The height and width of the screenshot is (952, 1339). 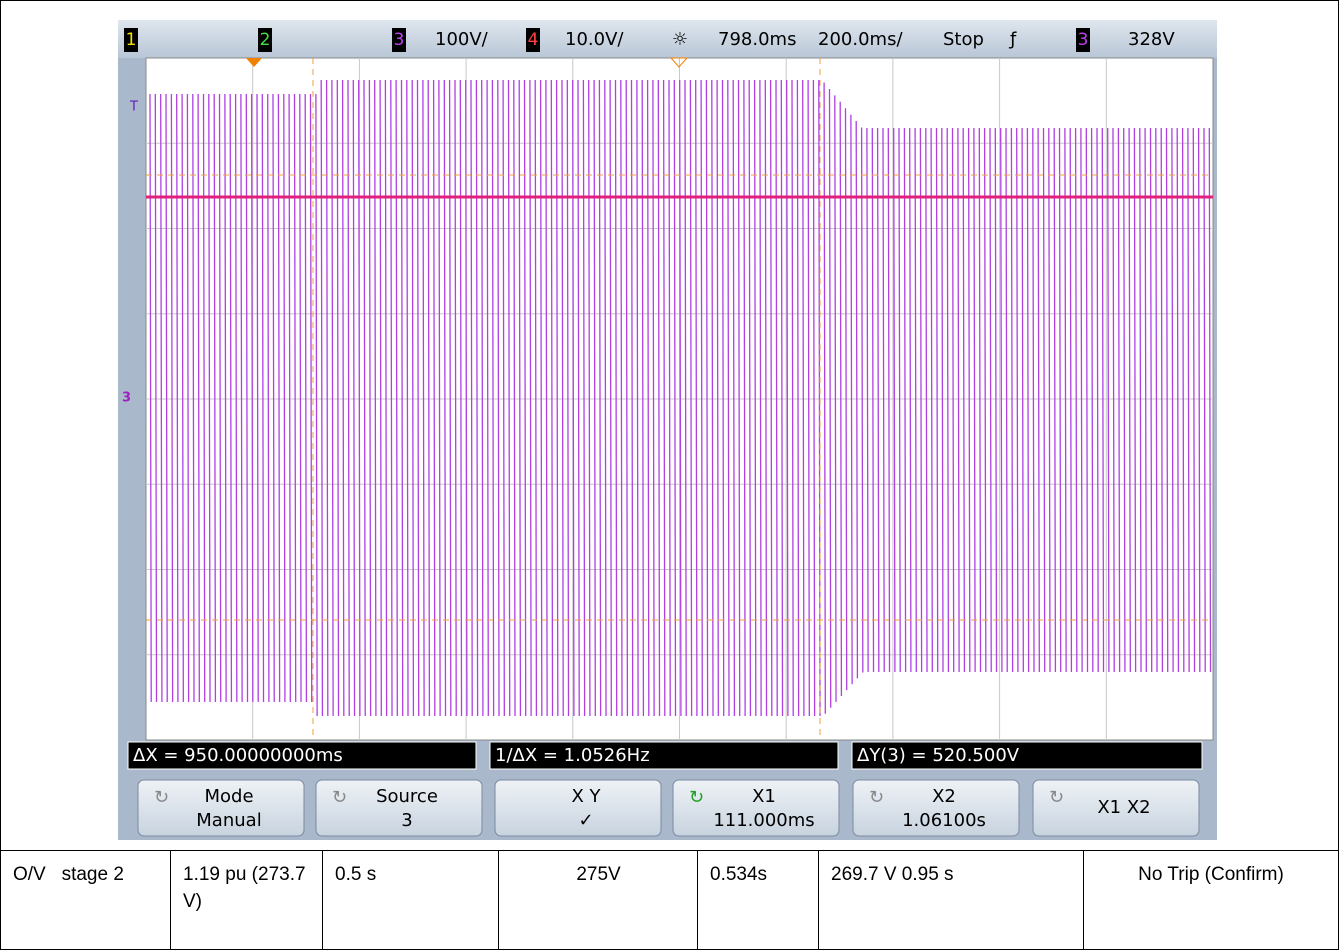 What do you see at coordinates (406, 820) in the screenshot?
I see `softkey-bottom: 3` at bounding box center [406, 820].